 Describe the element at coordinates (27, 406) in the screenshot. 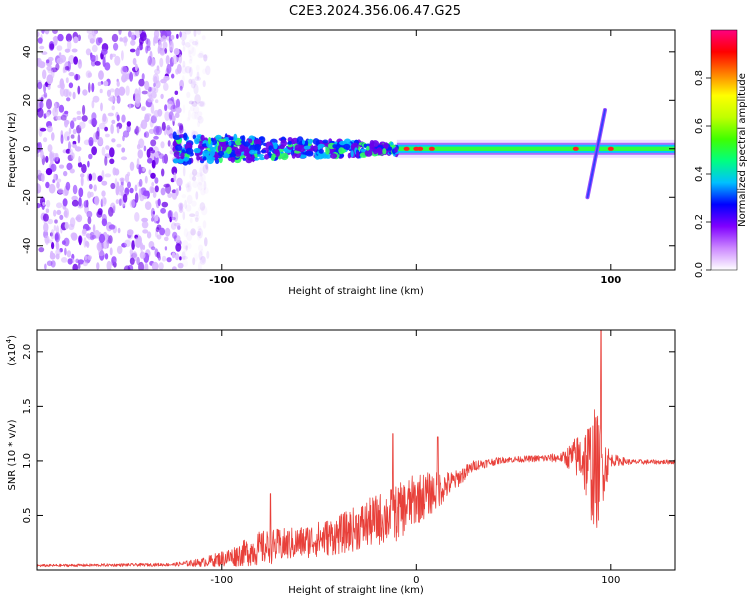

I see `snr-y-tick-label: 1.5` at that location.